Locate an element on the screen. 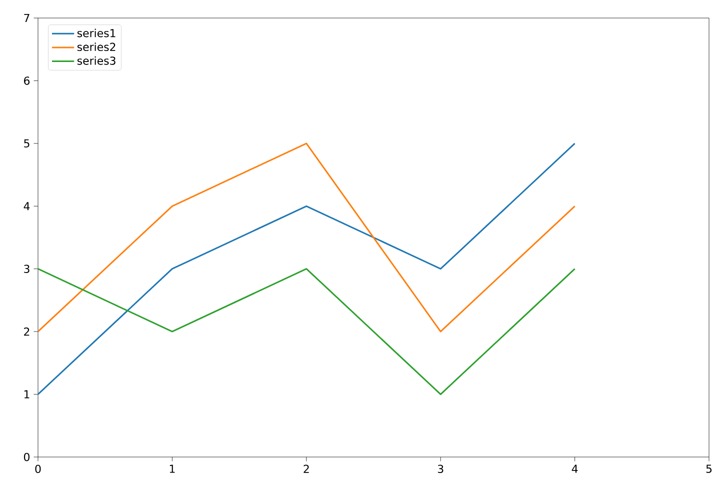 Image resolution: width=716 pixels, height=488 pixels. y-tick-label: 0 is located at coordinates (27, 457).